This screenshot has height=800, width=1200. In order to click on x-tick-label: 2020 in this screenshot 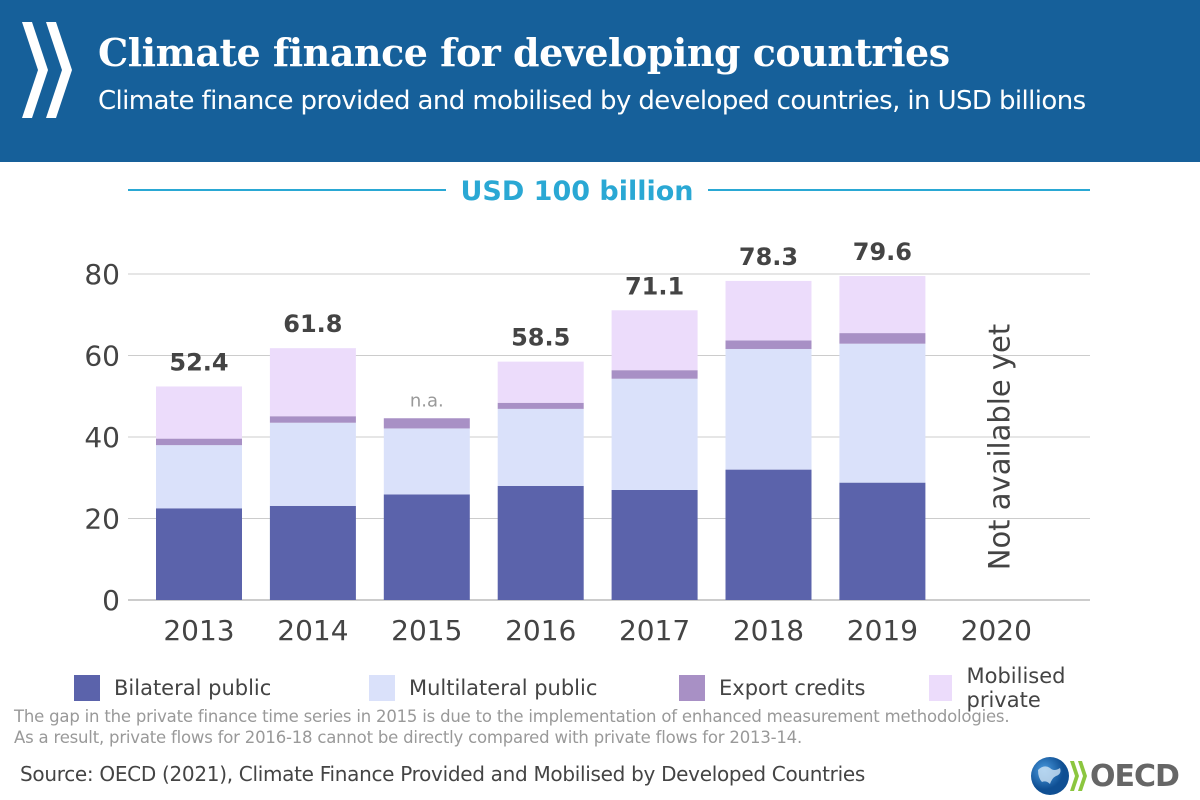, I will do `click(996, 630)`.